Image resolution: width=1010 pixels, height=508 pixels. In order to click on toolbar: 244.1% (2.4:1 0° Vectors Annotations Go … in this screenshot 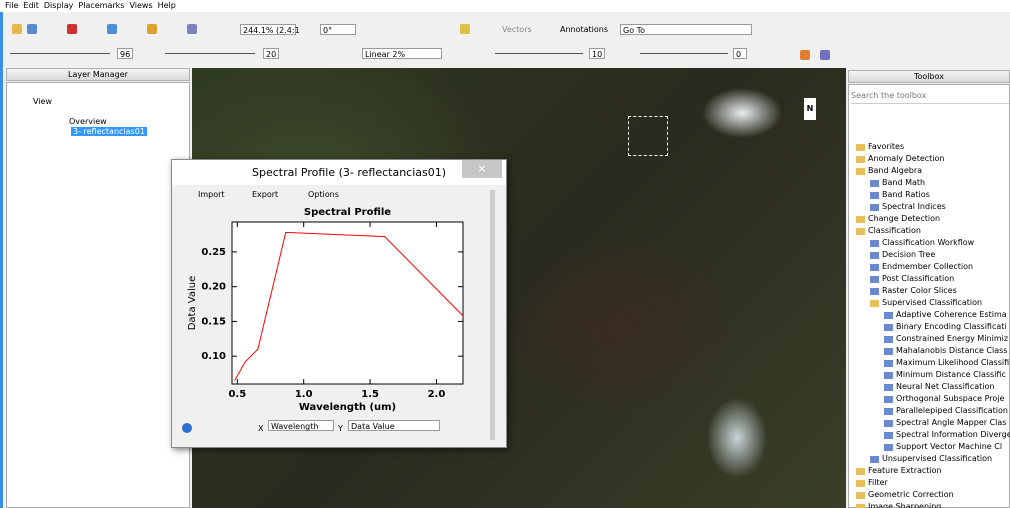, I will do `click(505, 38)`.